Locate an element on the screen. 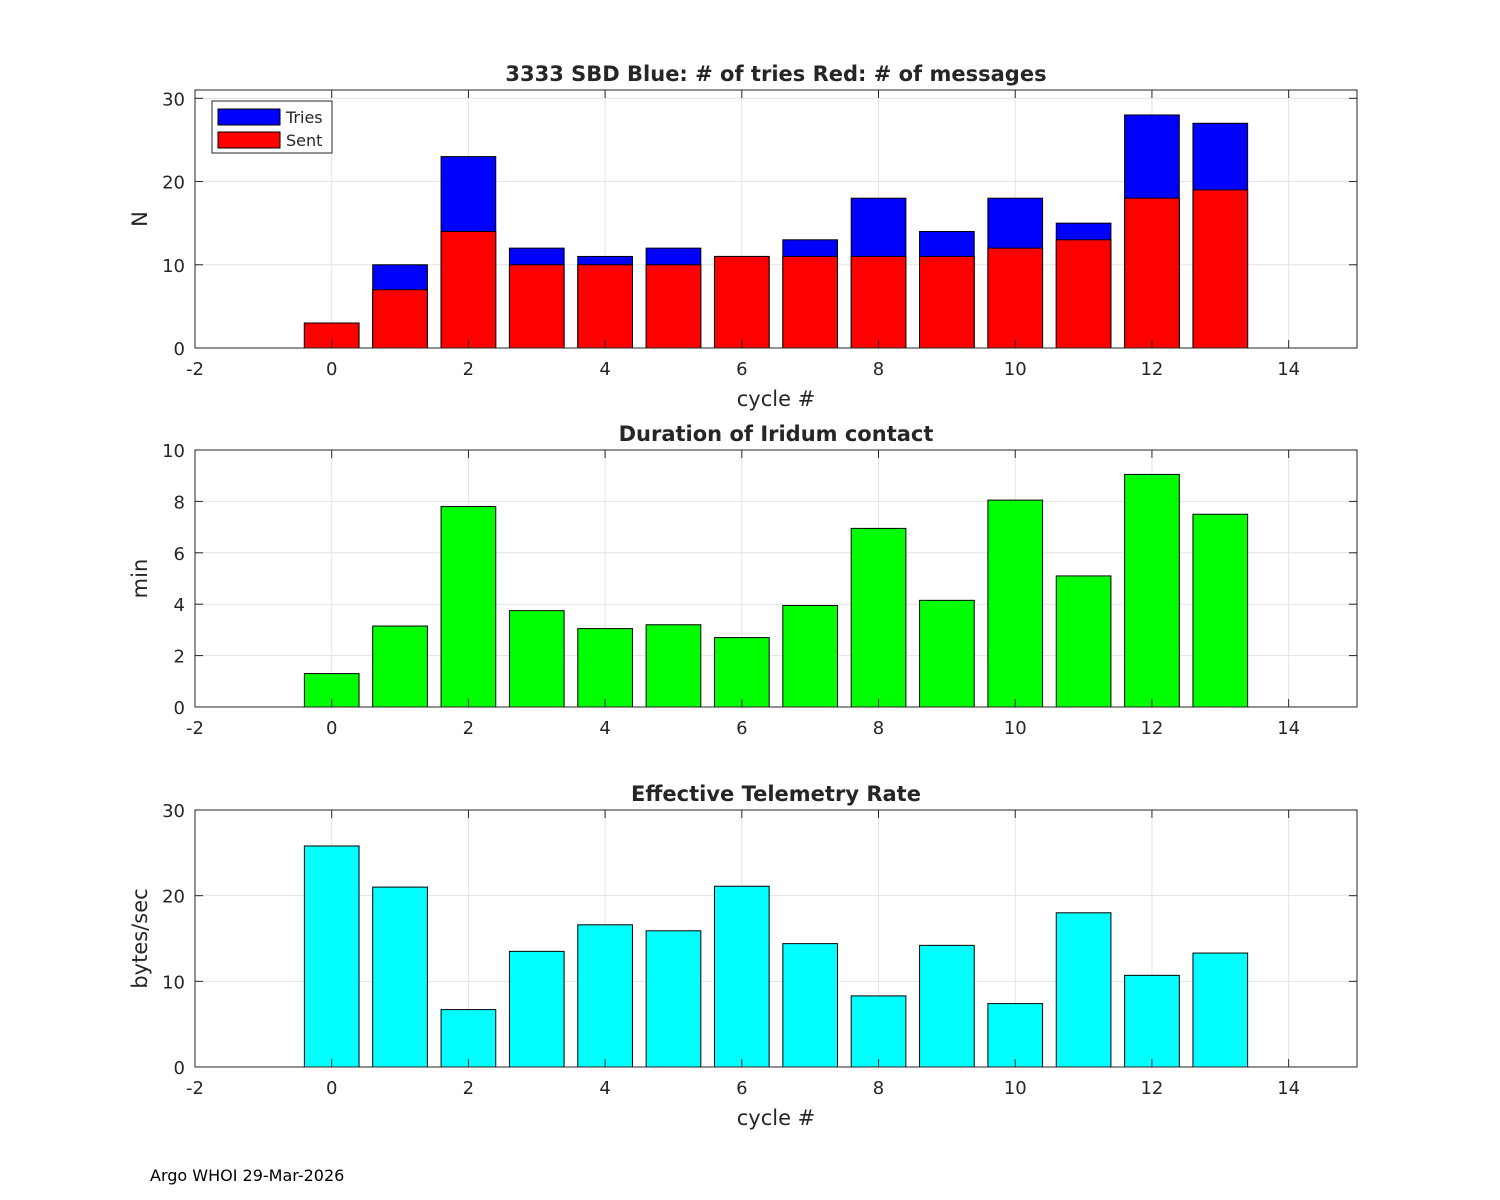 The width and height of the screenshot is (1500, 1200). legend-label-sent: Sent is located at coordinates (304, 140).